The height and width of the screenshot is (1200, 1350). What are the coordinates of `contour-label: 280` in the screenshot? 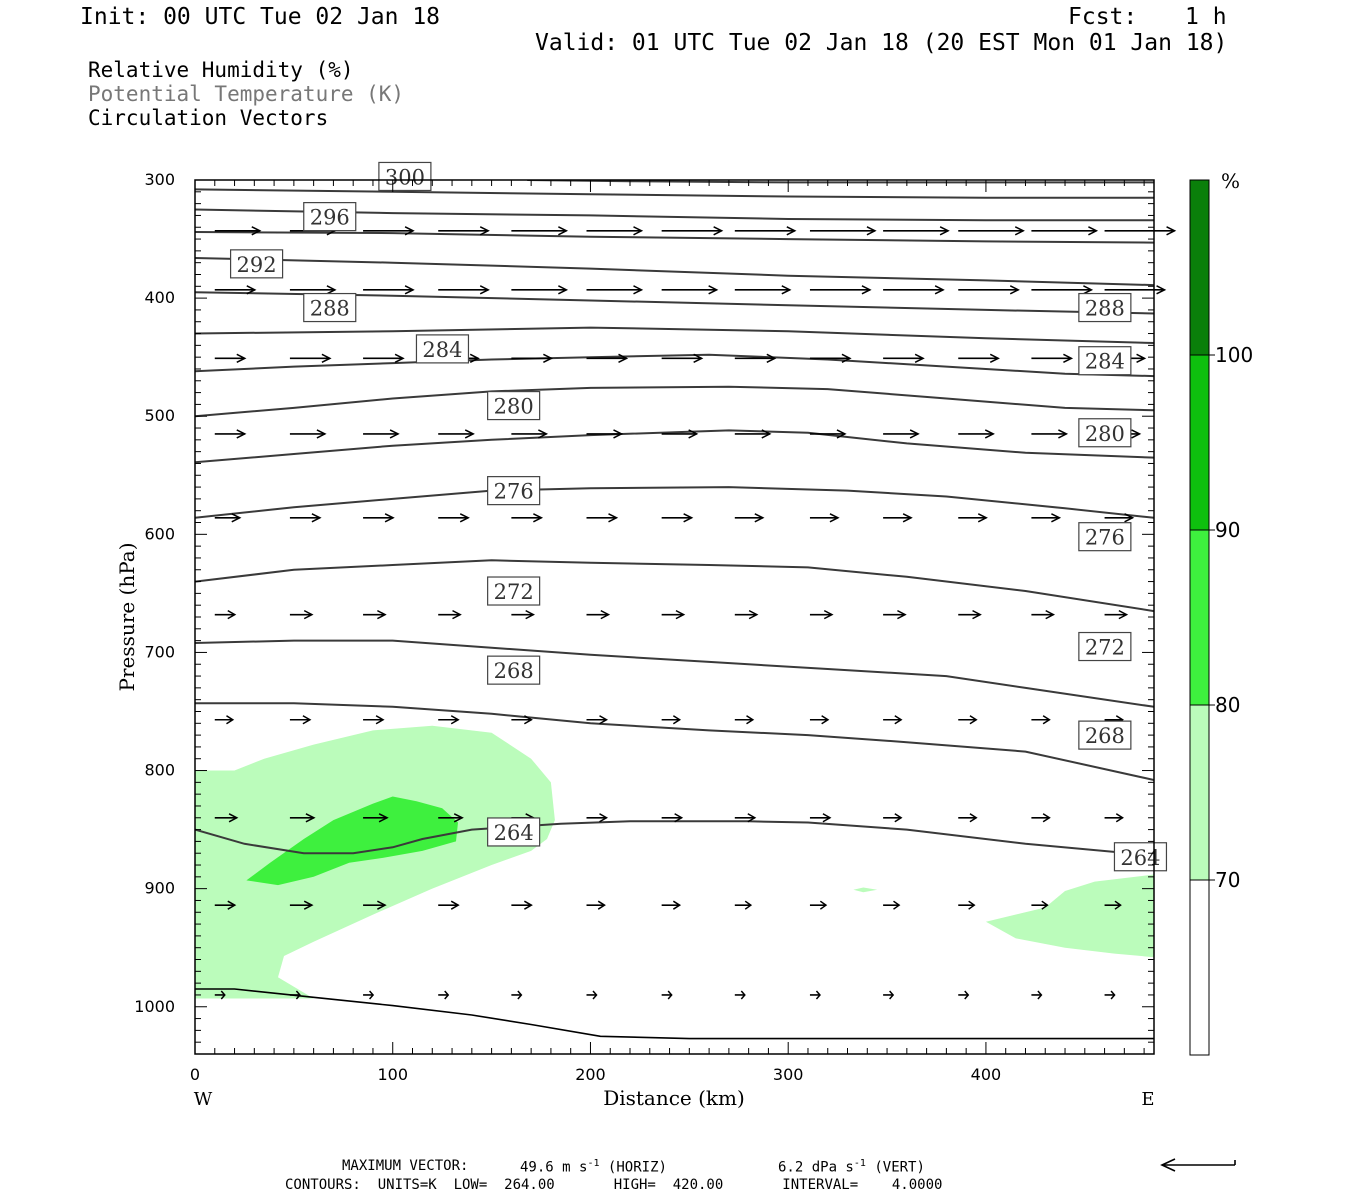 It's located at (1105, 433).